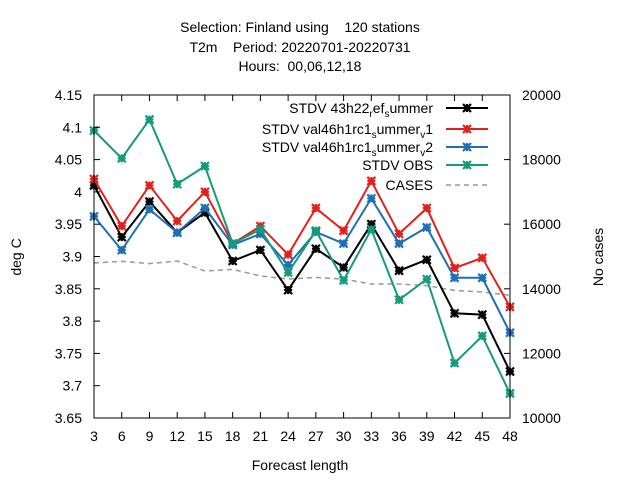 The height and width of the screenshot is (480, 640). Describe the element at coordinates (409, 185) in the screenshot. I see `legend-label-5: CASES` at that location.